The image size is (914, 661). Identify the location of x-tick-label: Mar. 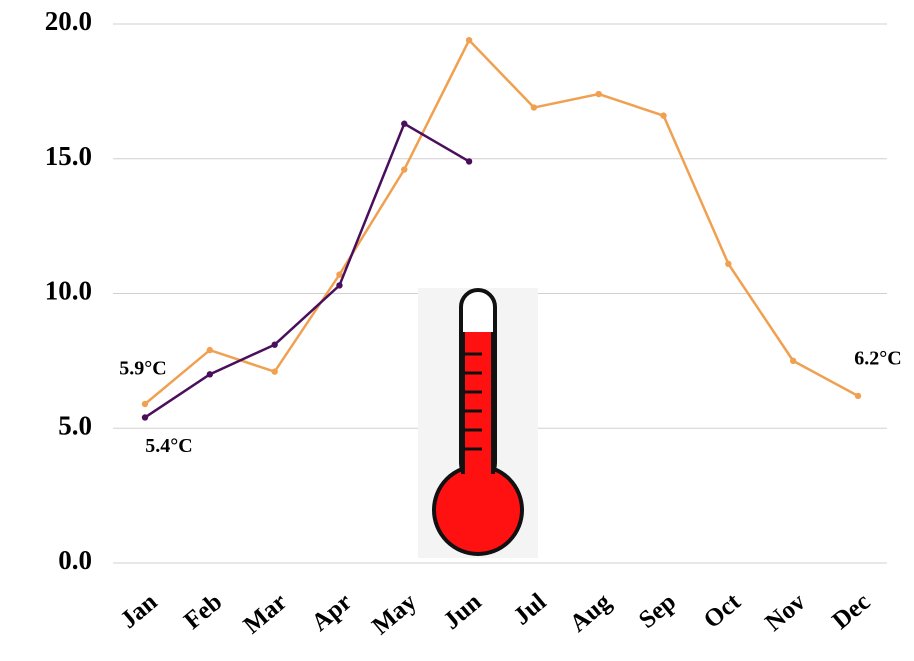
(266, 613).